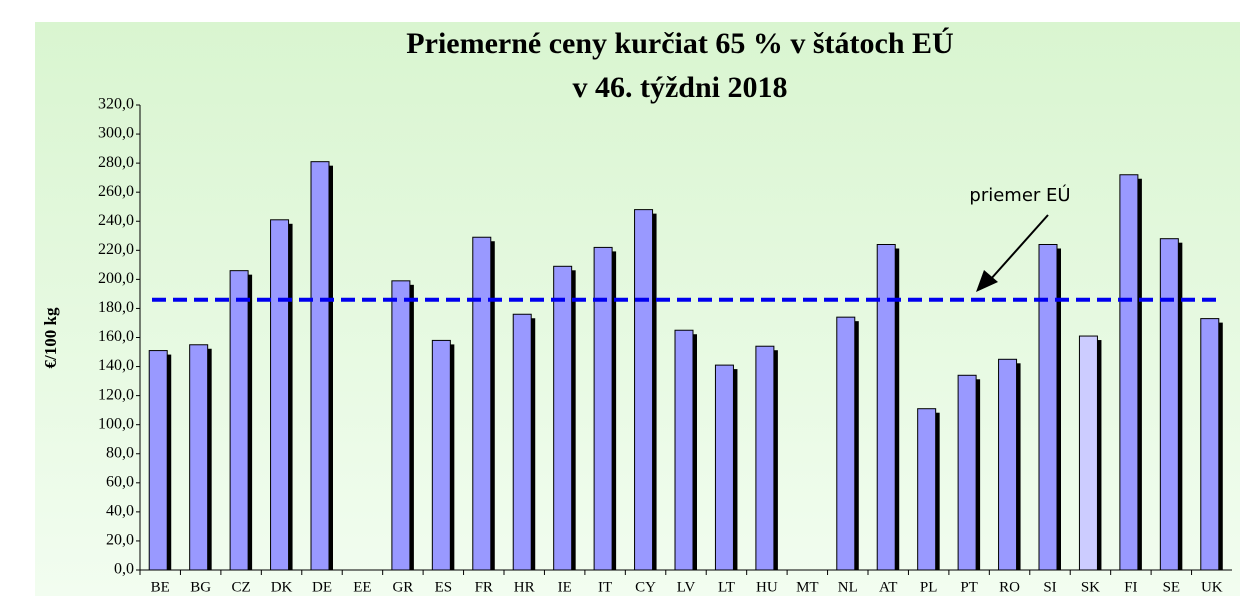 The image size is (1240, 596). I want to click on x-tick-label: BG, so click(200, 587).